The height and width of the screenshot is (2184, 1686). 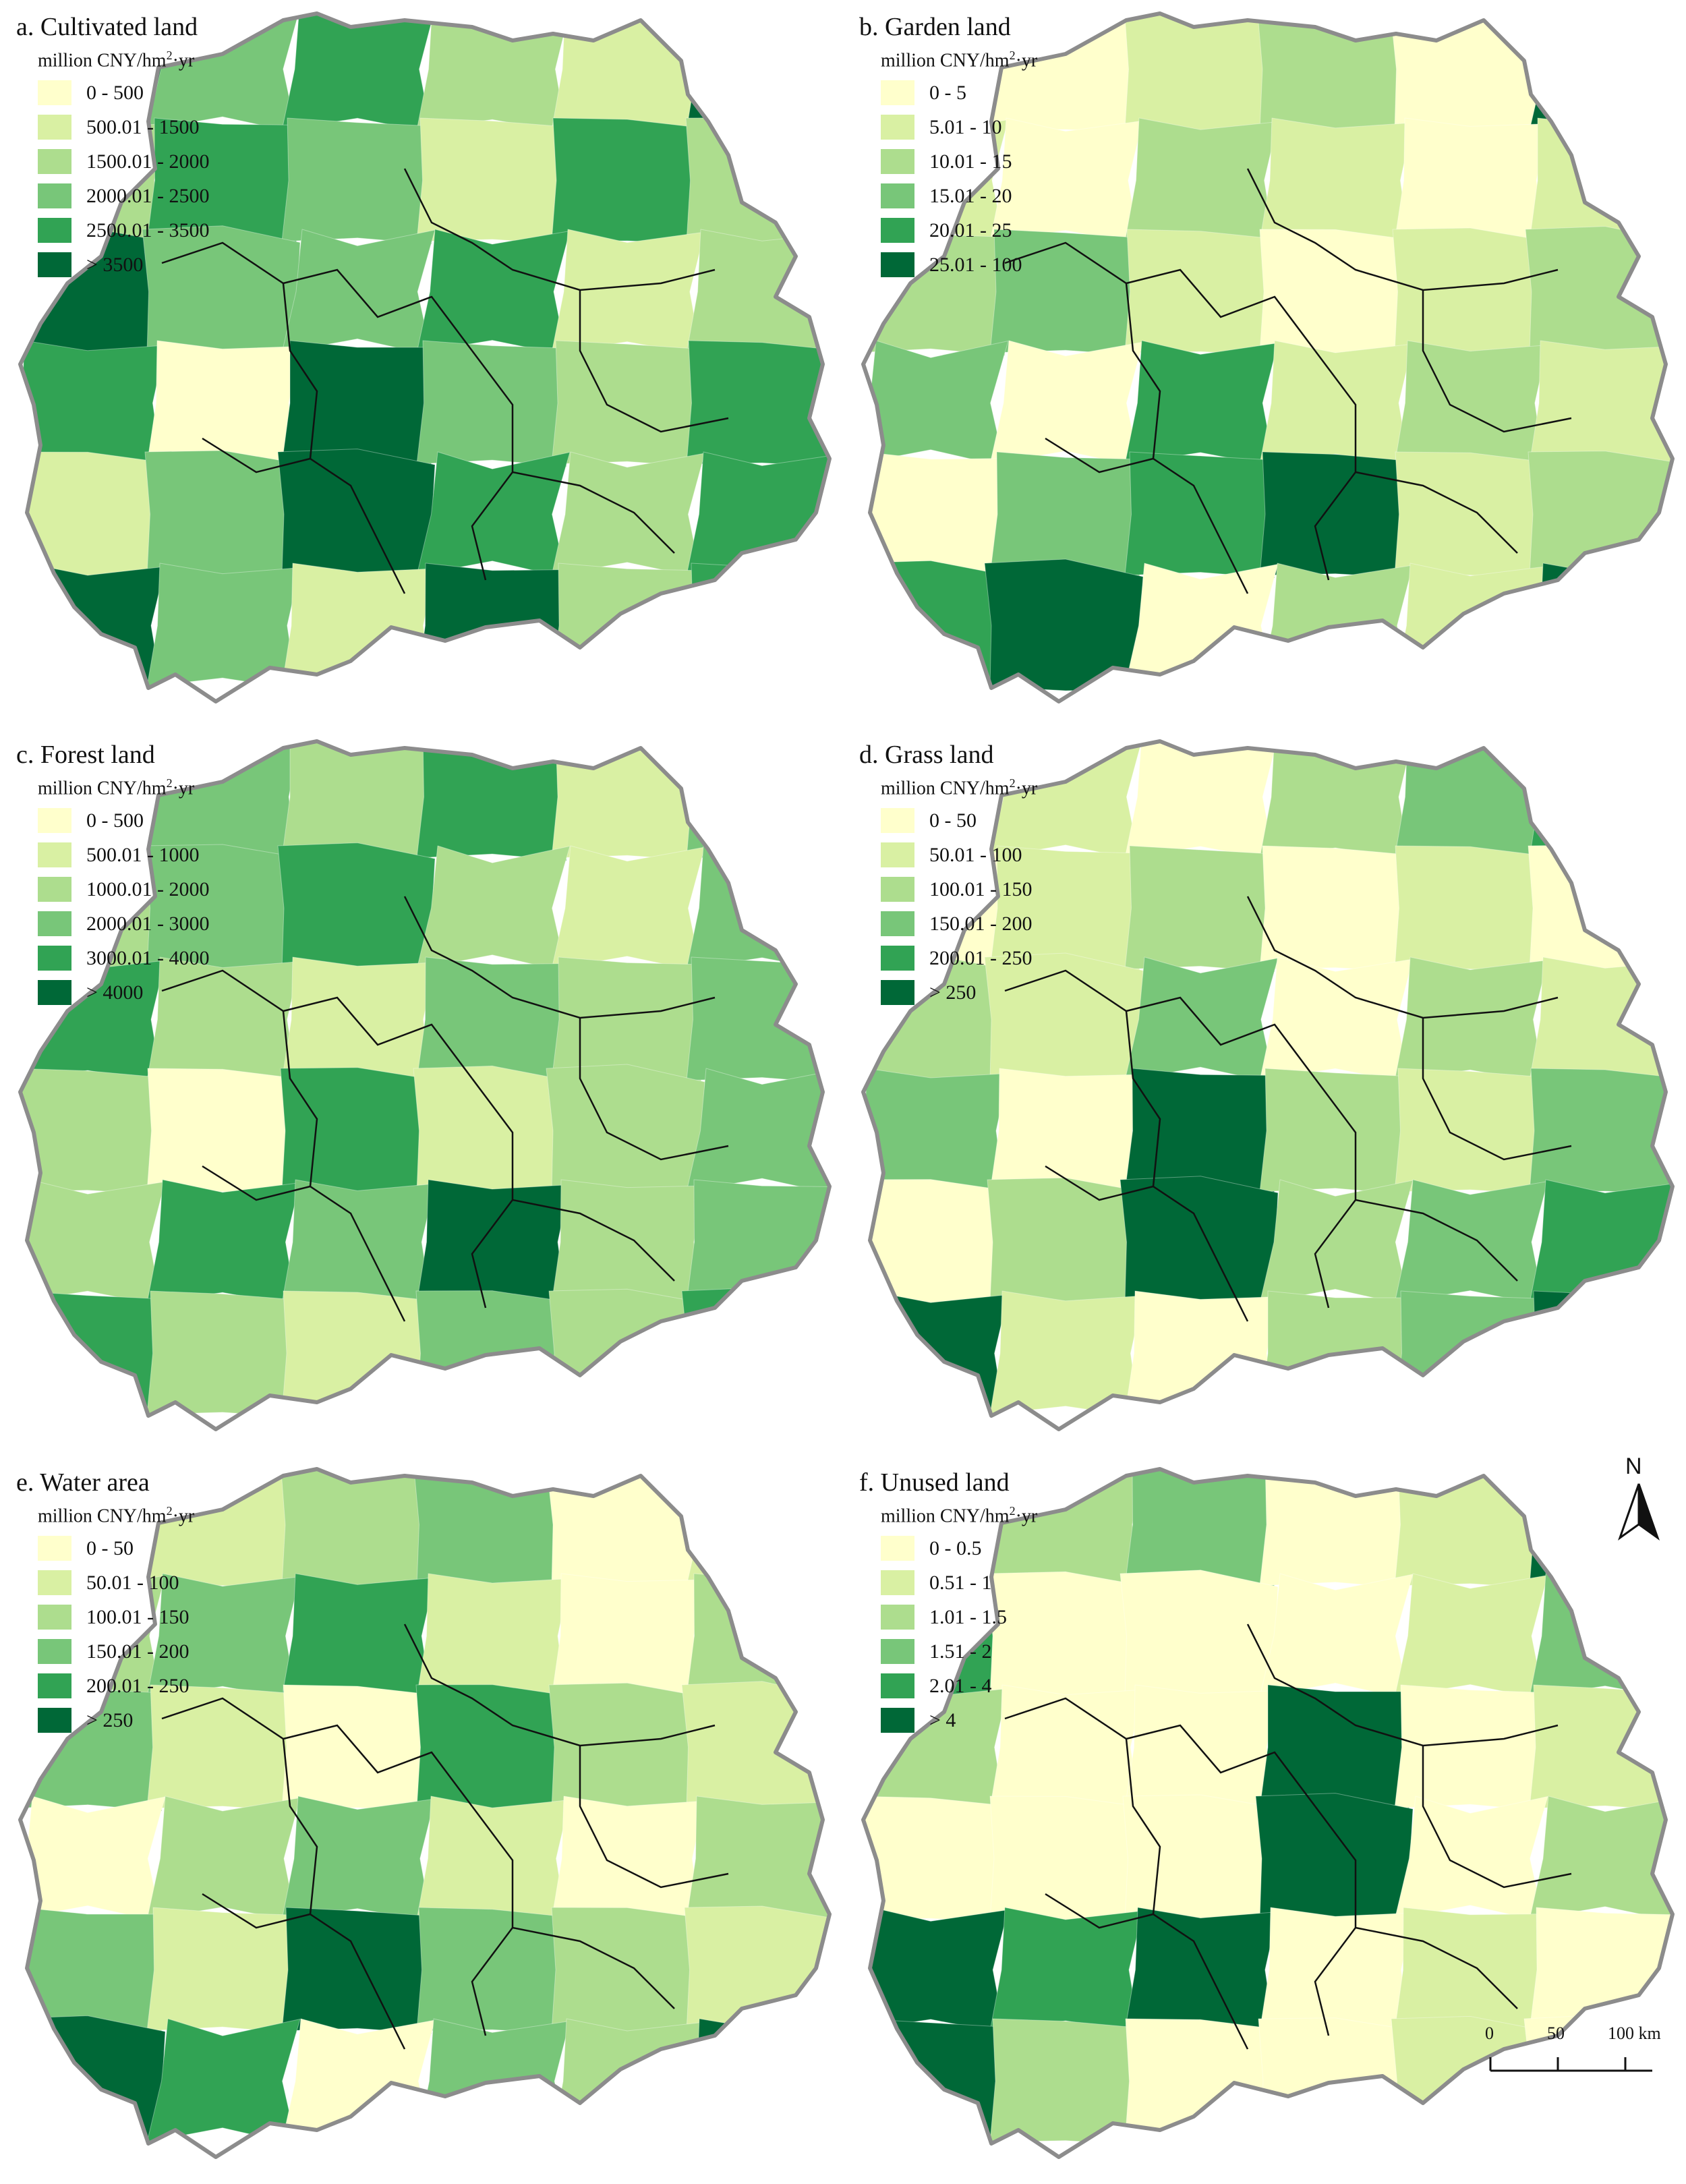 What do you see at coordinates (960, 1652) in the screenshot?
I see `legend-label: 1.51 - 2` at bounding box center [960, 1652].